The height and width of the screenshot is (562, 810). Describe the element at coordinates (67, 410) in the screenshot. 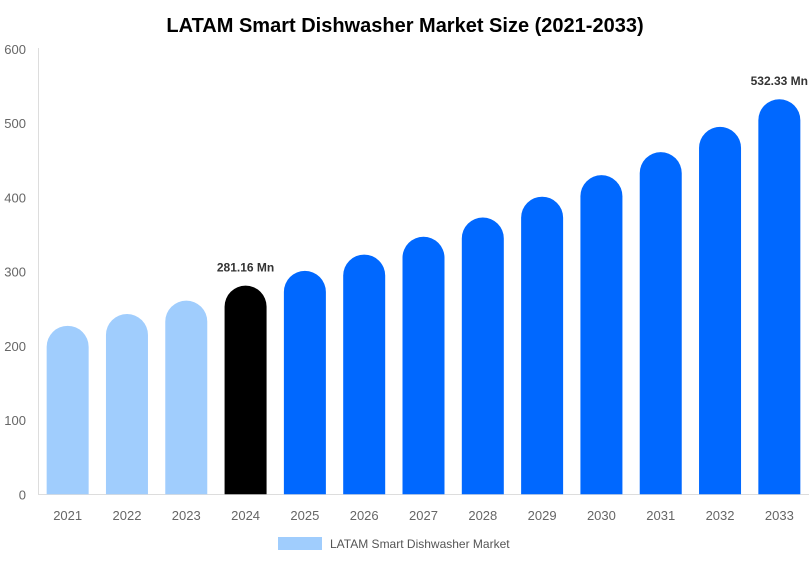

I see `bar-2021` at that location.